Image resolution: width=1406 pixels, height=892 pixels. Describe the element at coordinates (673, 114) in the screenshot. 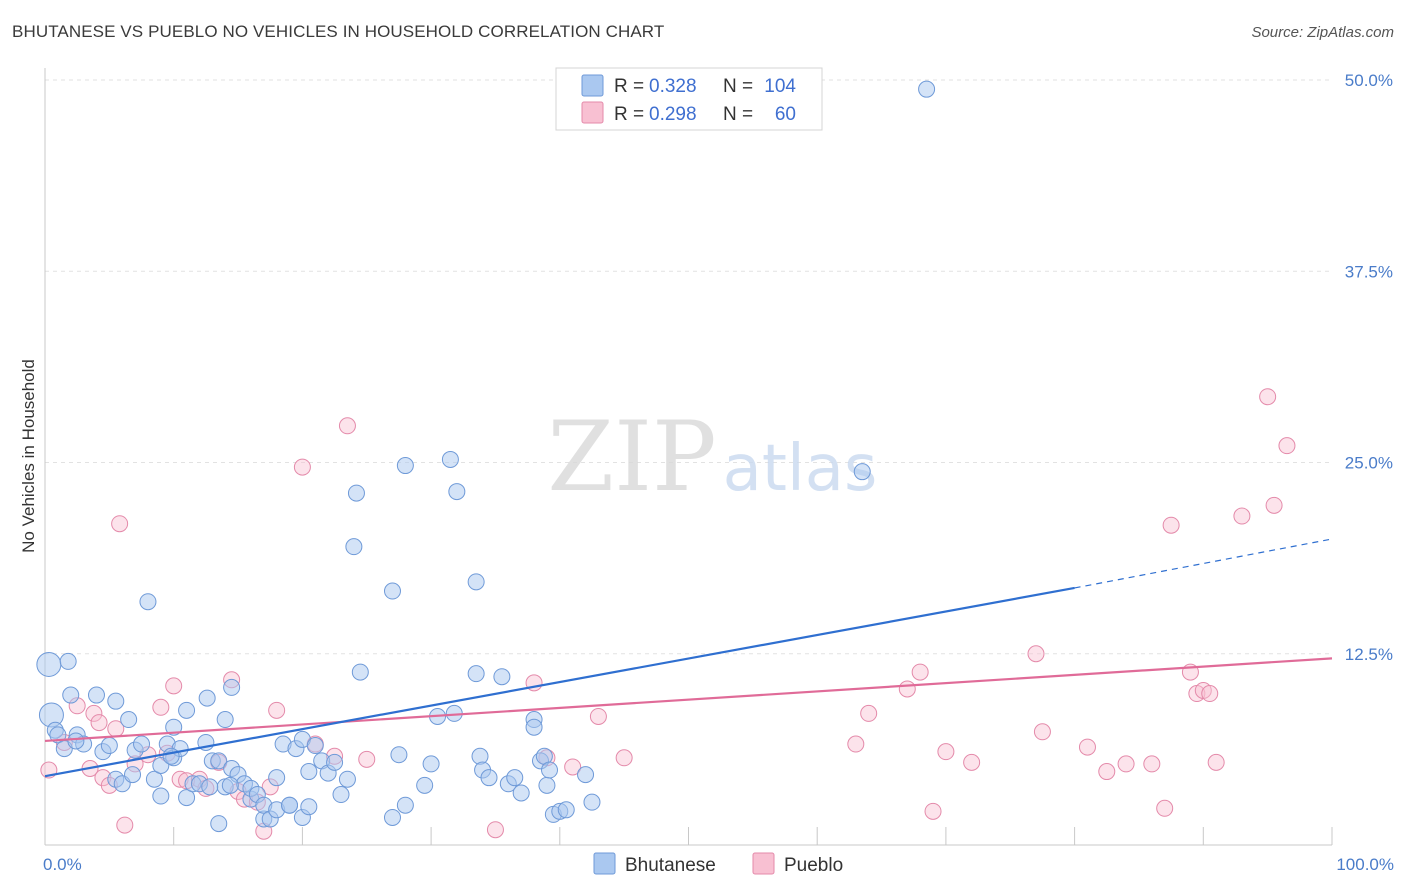

I see `legend-r-value-pueblo: 0.298` at that location.